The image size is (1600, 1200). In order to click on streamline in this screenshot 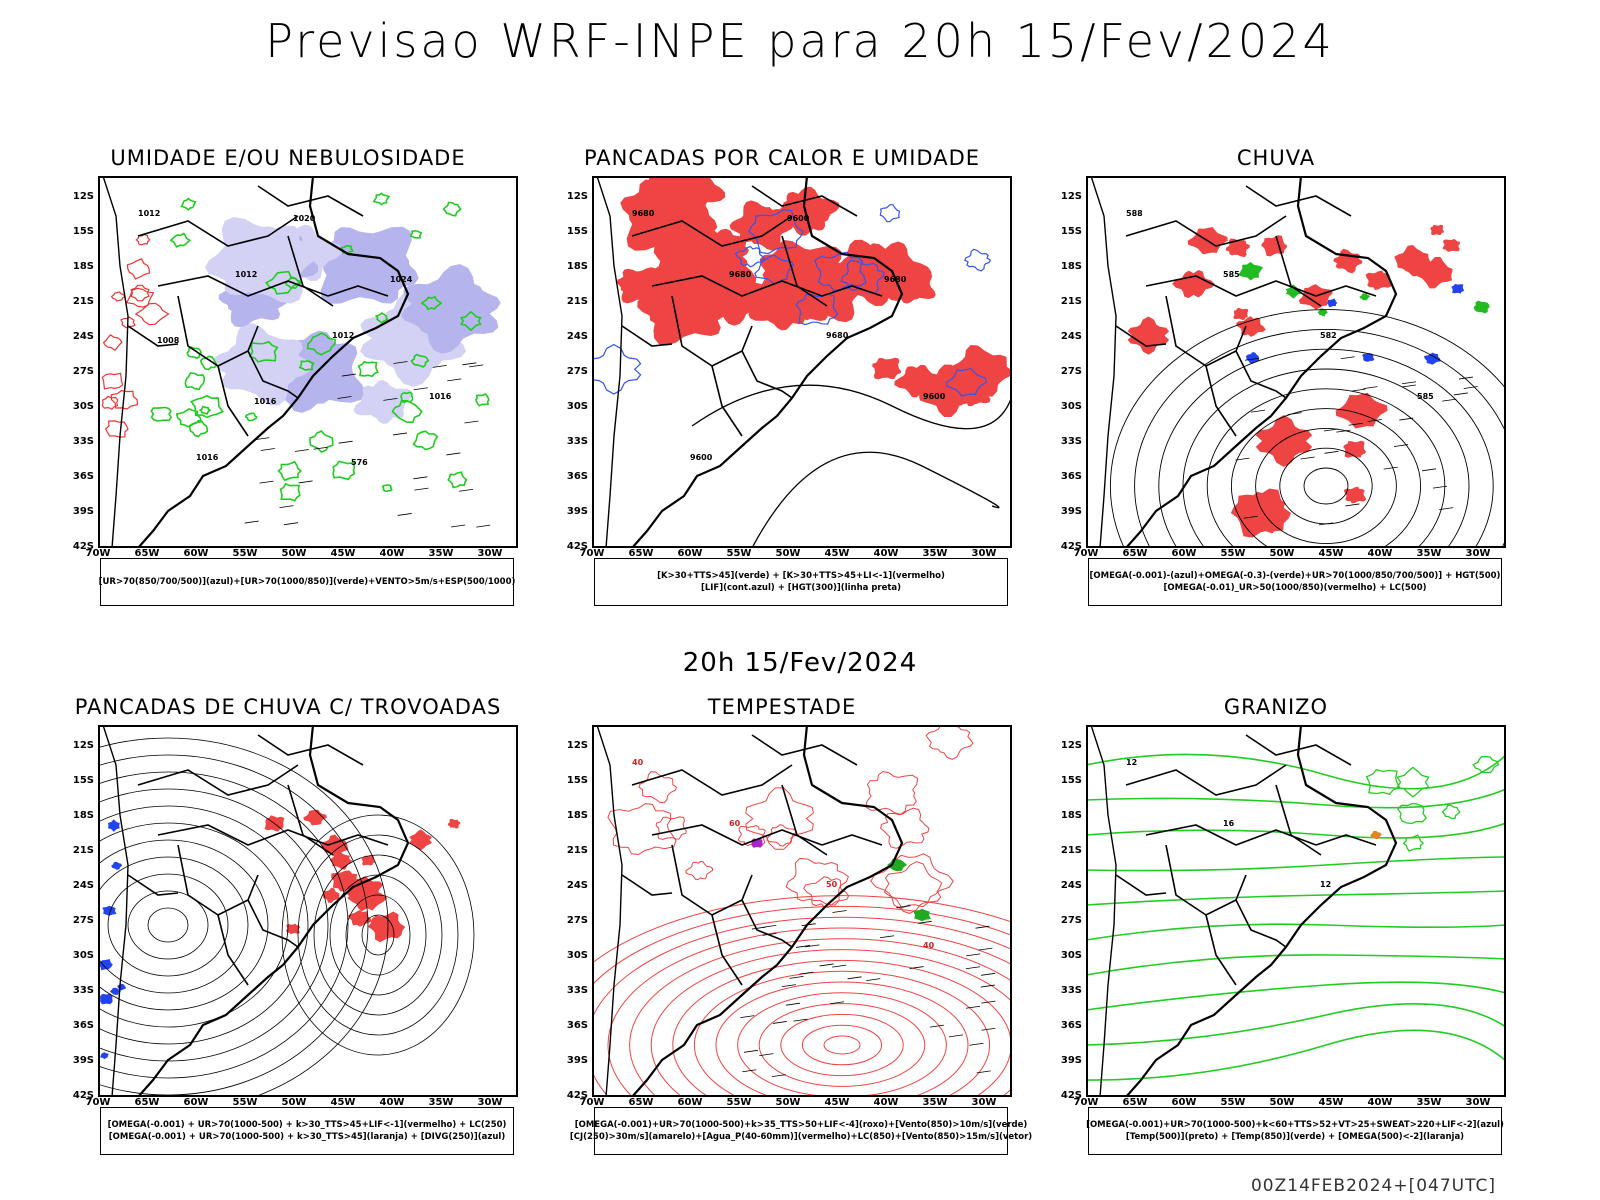, I will do `click(168, 925)`.